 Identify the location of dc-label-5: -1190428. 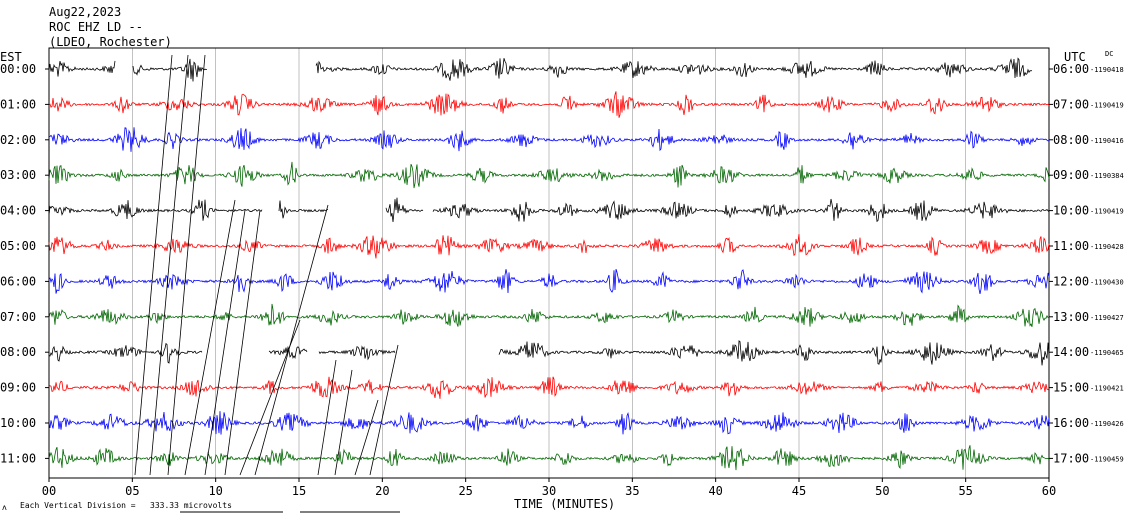
(1107, 247).